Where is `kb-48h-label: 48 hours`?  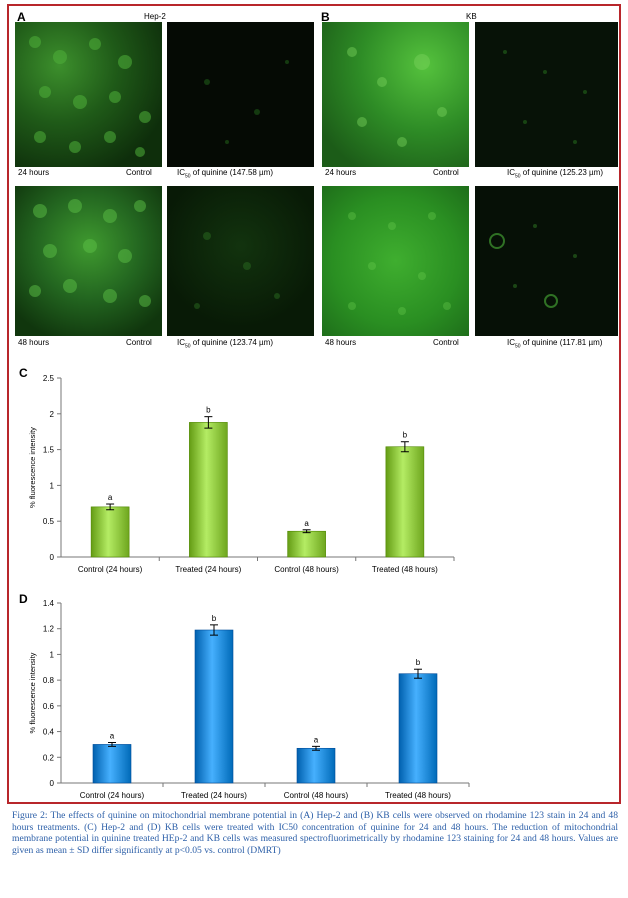
kb-48h-label: 48 hours is located at coordinates (341, 342).